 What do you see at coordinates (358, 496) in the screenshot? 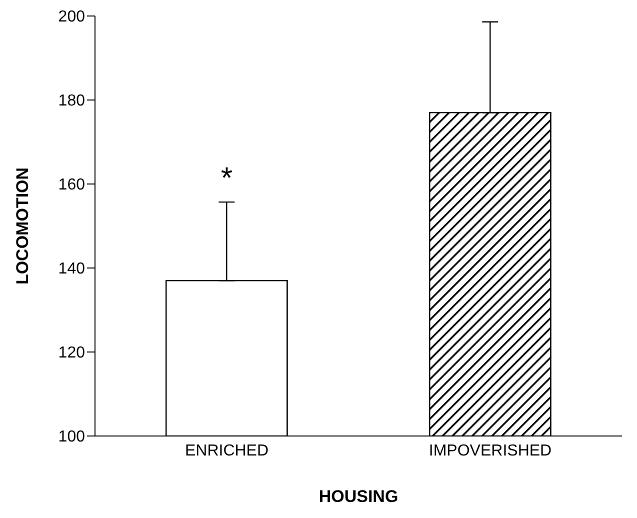
I see `x-axis-title: HOUSING` at bounding box center [358, 496].